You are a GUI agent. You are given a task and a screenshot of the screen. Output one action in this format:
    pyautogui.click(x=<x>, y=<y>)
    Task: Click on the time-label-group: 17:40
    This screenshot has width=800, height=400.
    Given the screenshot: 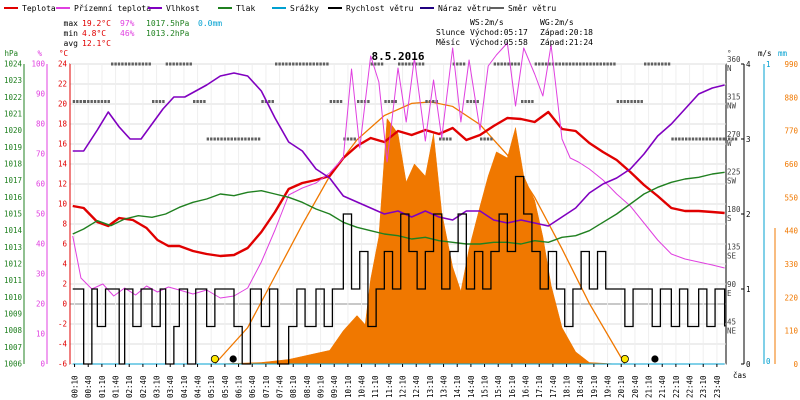 What is the action you would take?
    pyautogui.click(x=553, y=386)
    